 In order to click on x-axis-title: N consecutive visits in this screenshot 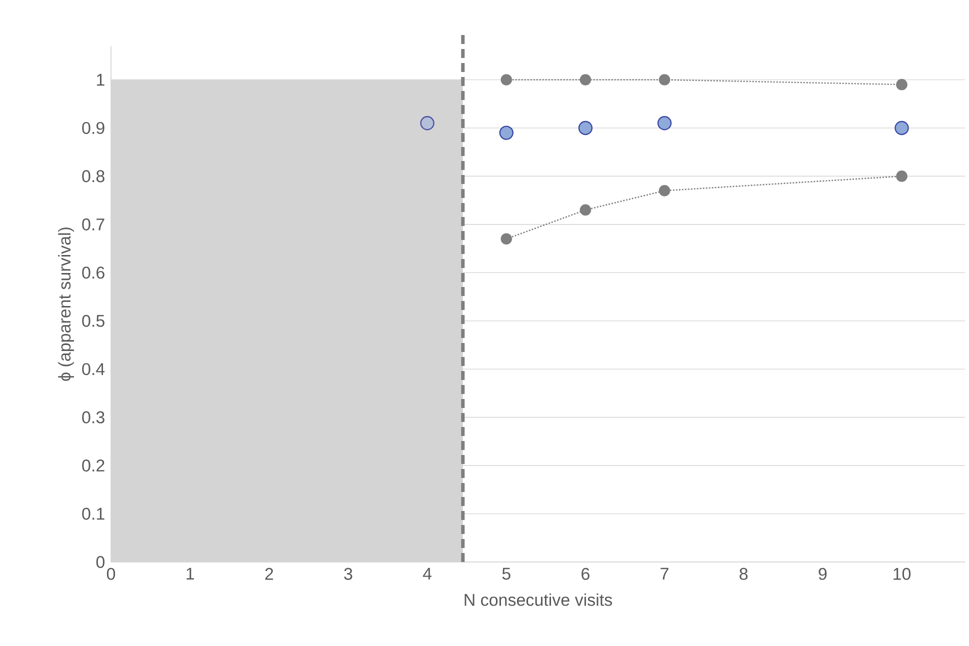, I will do `click(538, 599)`.